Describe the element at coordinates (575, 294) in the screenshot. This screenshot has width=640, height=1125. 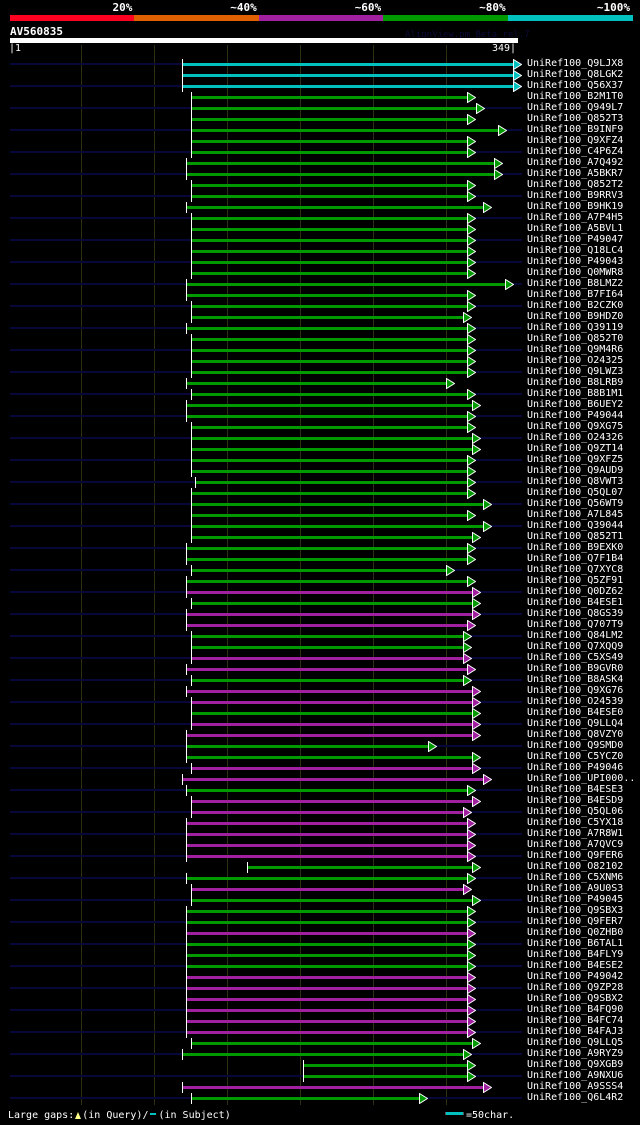
I see `subject-id-link: UniRef100_B7FI64` at that location.